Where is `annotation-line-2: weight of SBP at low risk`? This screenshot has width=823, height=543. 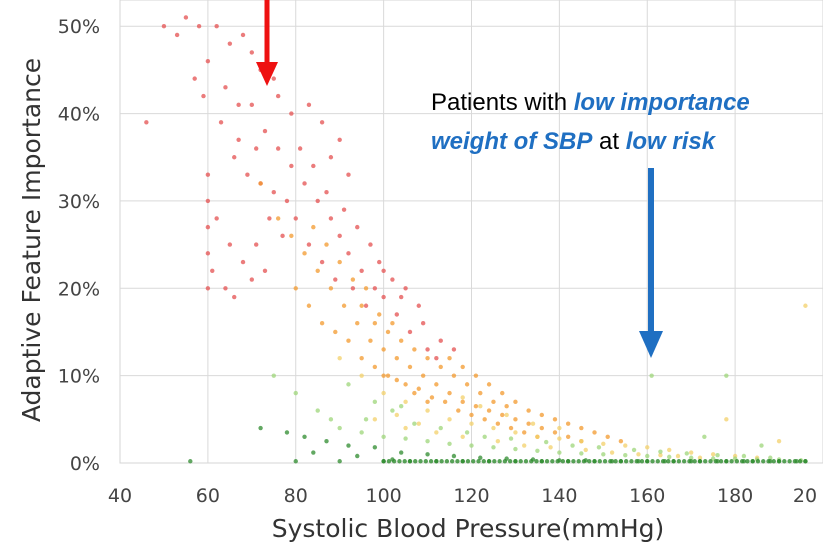
annotation-line-2: weight of SBP at low risk is located at coordinates (574, 141).